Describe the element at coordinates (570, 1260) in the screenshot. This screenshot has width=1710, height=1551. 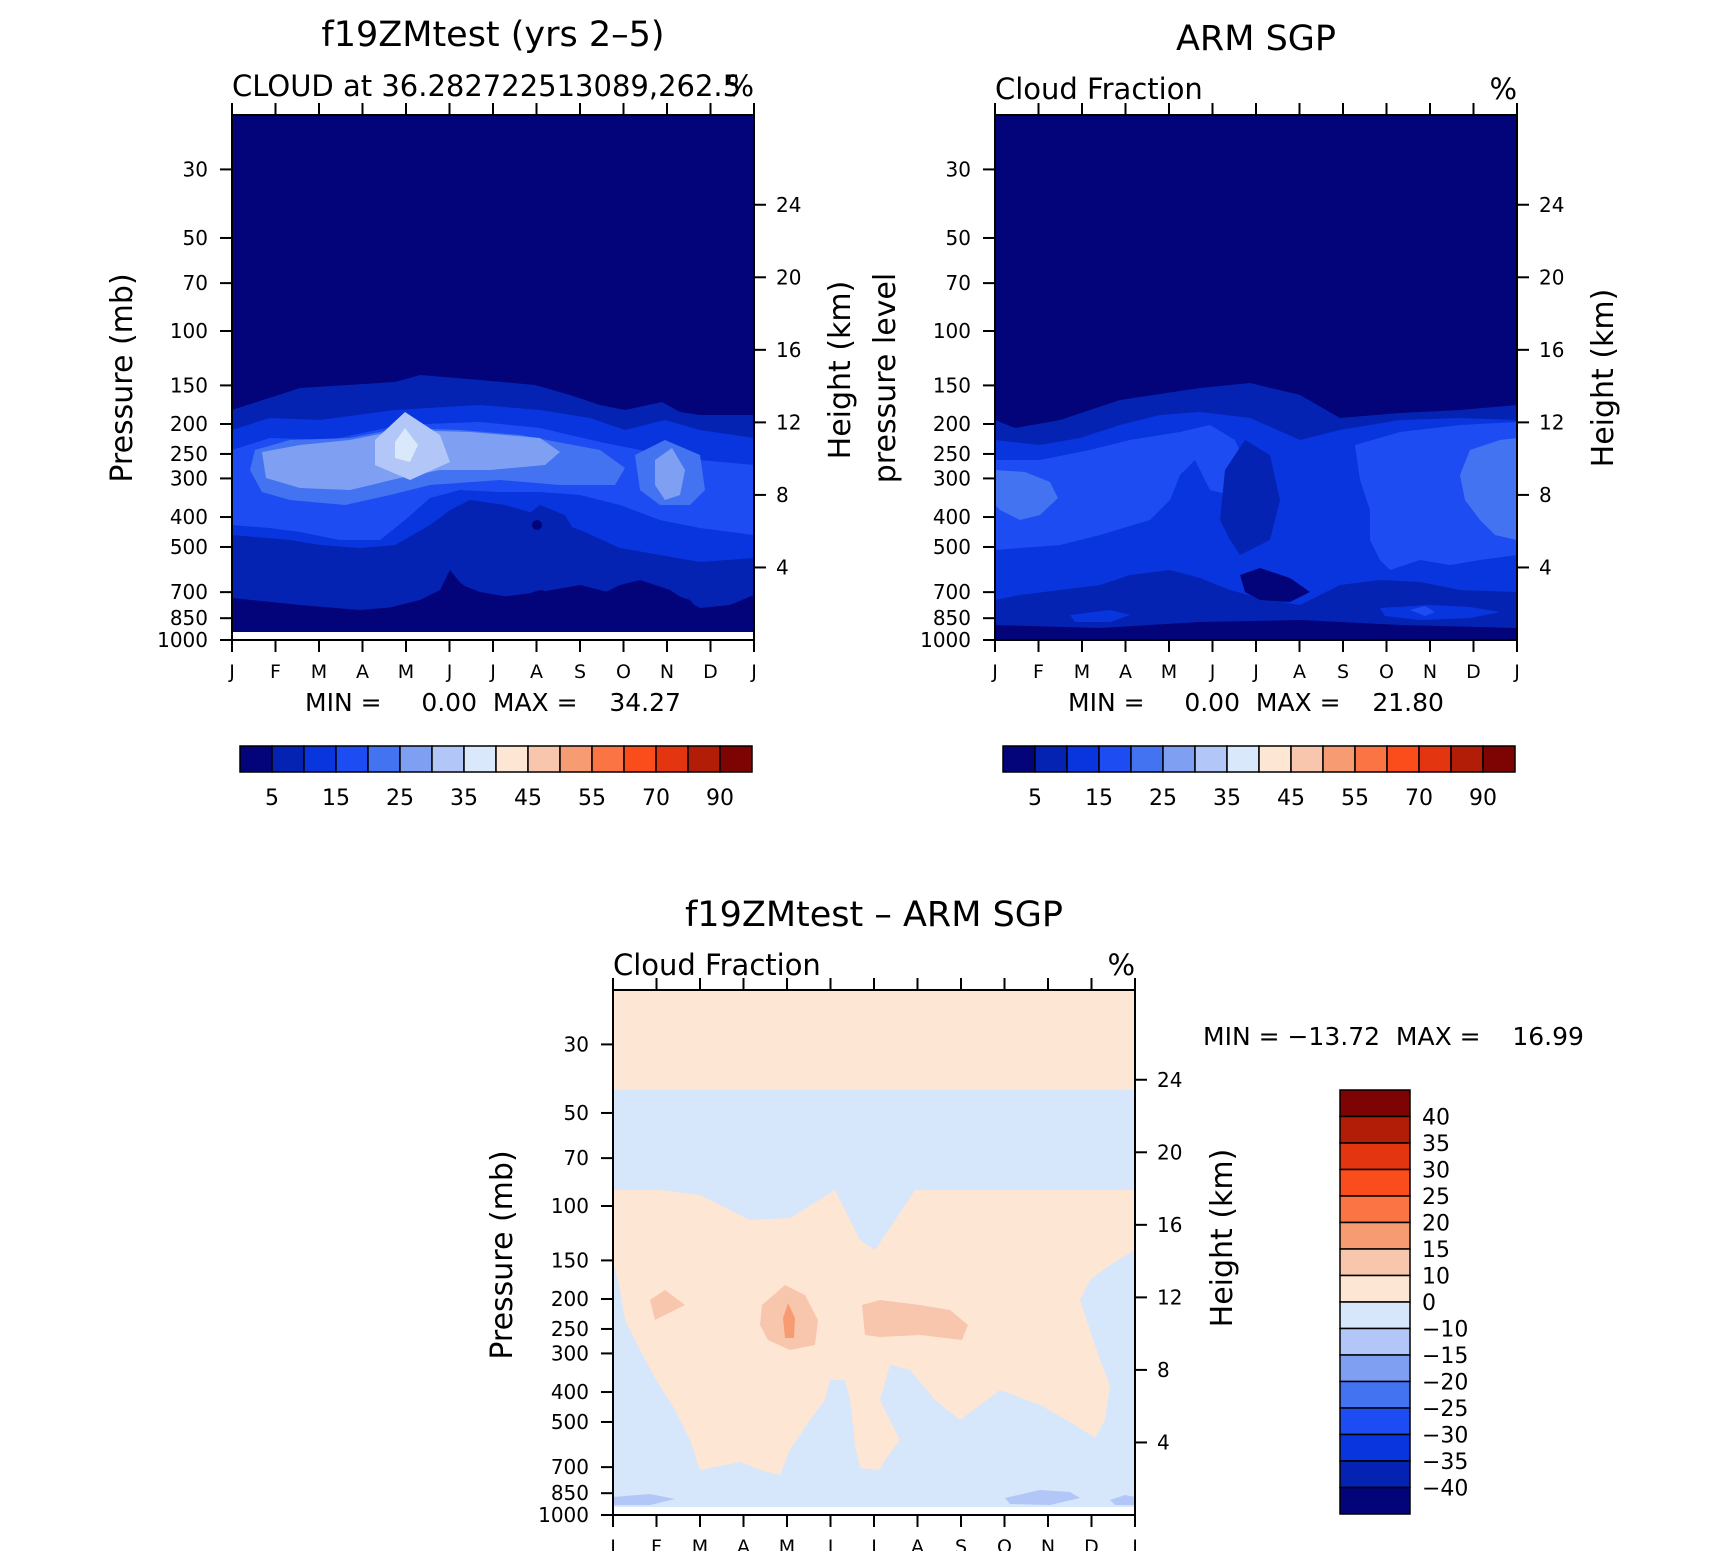
I see `y-tick-label: 150` at that location.